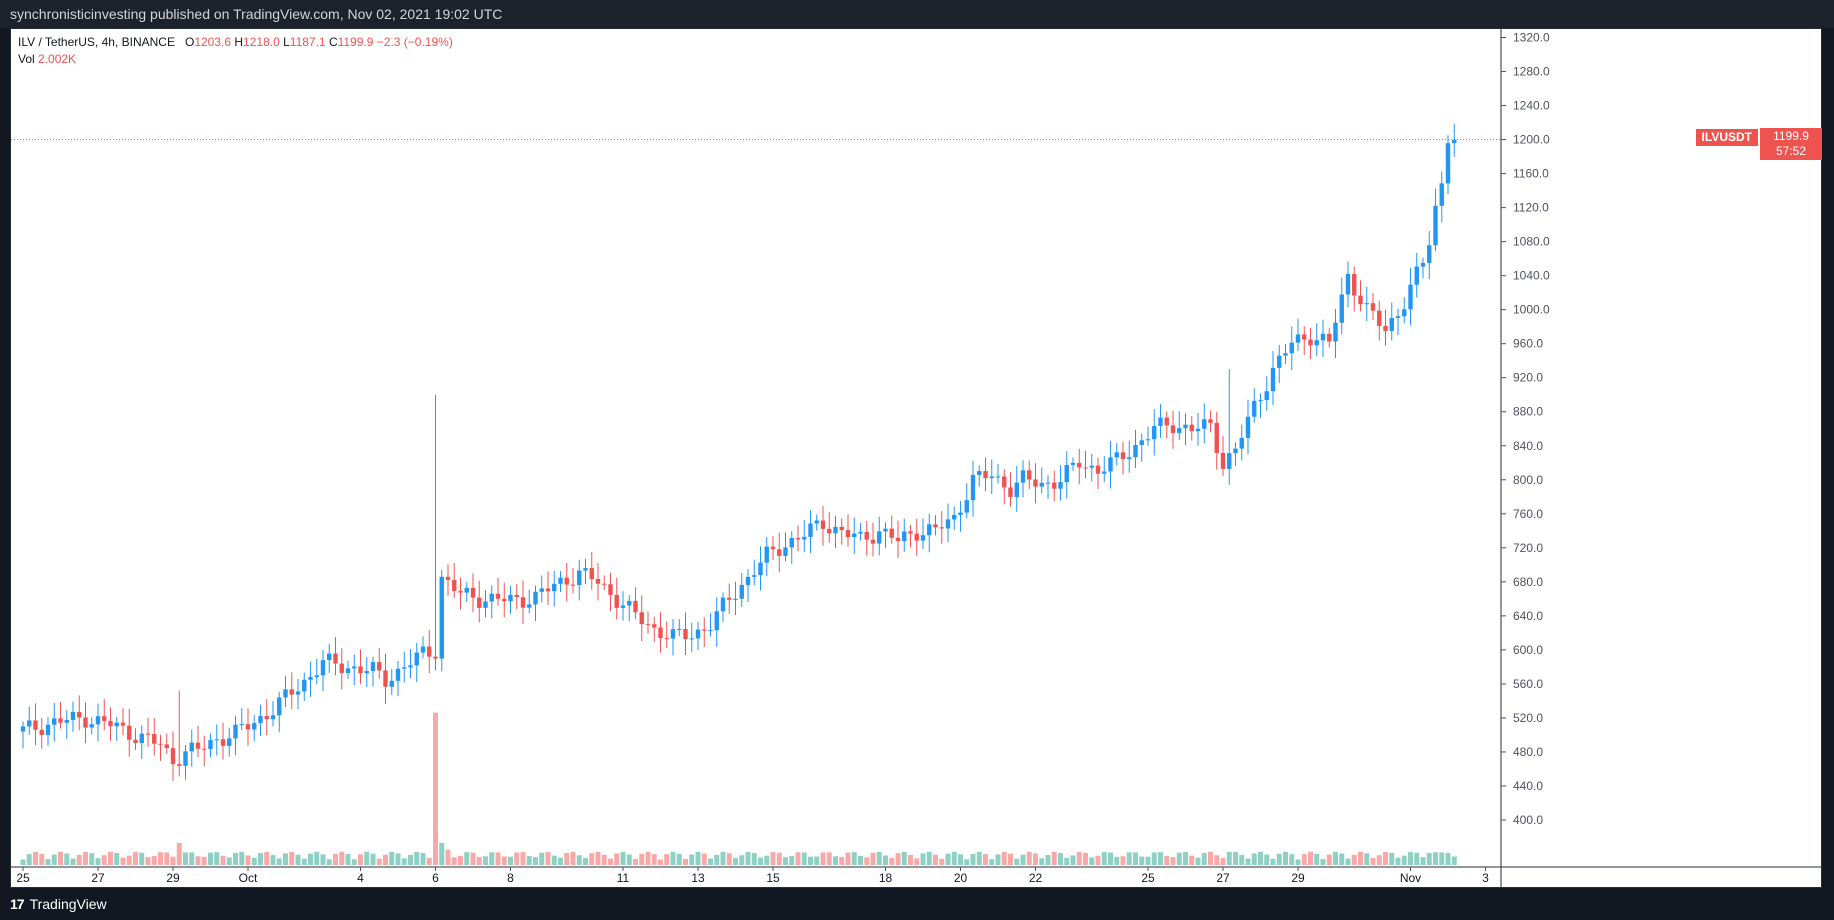 This screenshot has height=920, width=1834. Describe the element at coordinates (1528, 582) in the screenshot. I see `y-tick-label: 680.0` at that location.